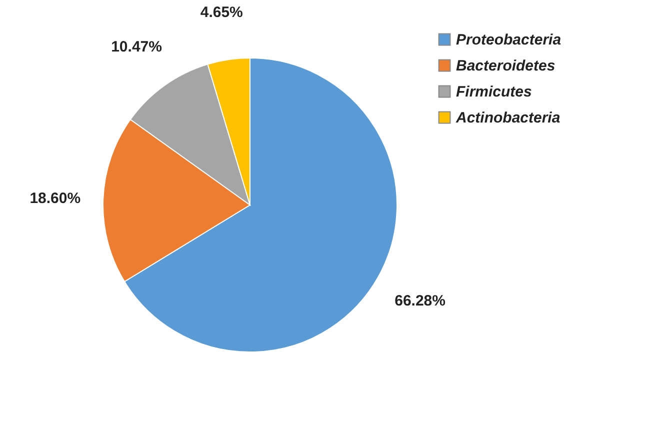 The height and width of the screenshot is (422, 657). Describe the element at coordinates (420, 301) in the screenshot. I see `data-label: 66.28%` at that location.